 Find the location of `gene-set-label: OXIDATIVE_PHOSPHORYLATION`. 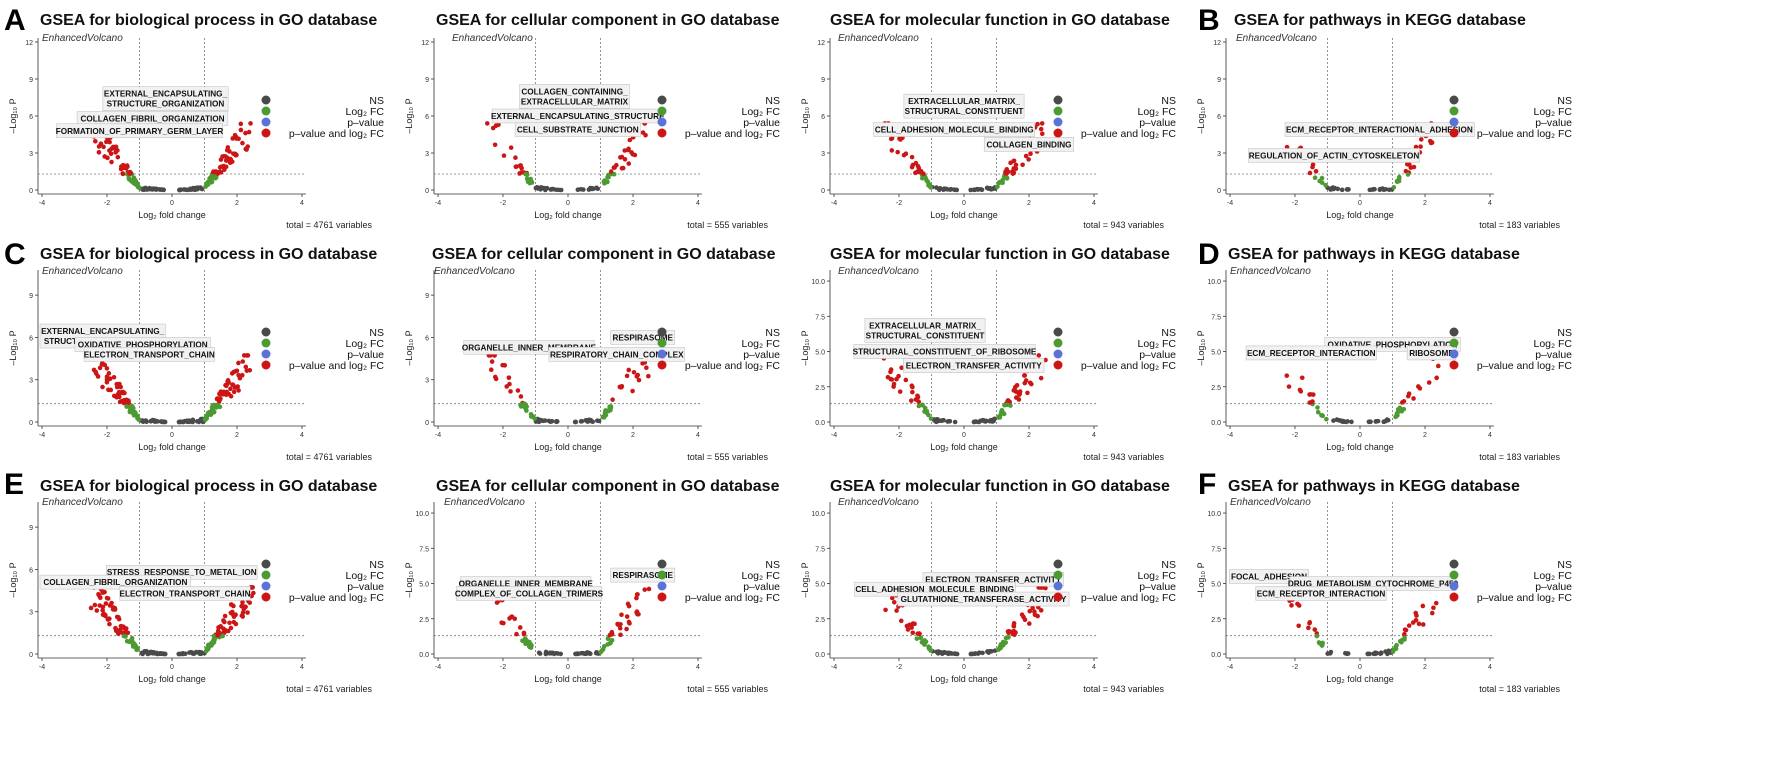

gene-set-label: OXIDATIVE_PHOSPHORYLATION is located at coordinates (1393, 344).